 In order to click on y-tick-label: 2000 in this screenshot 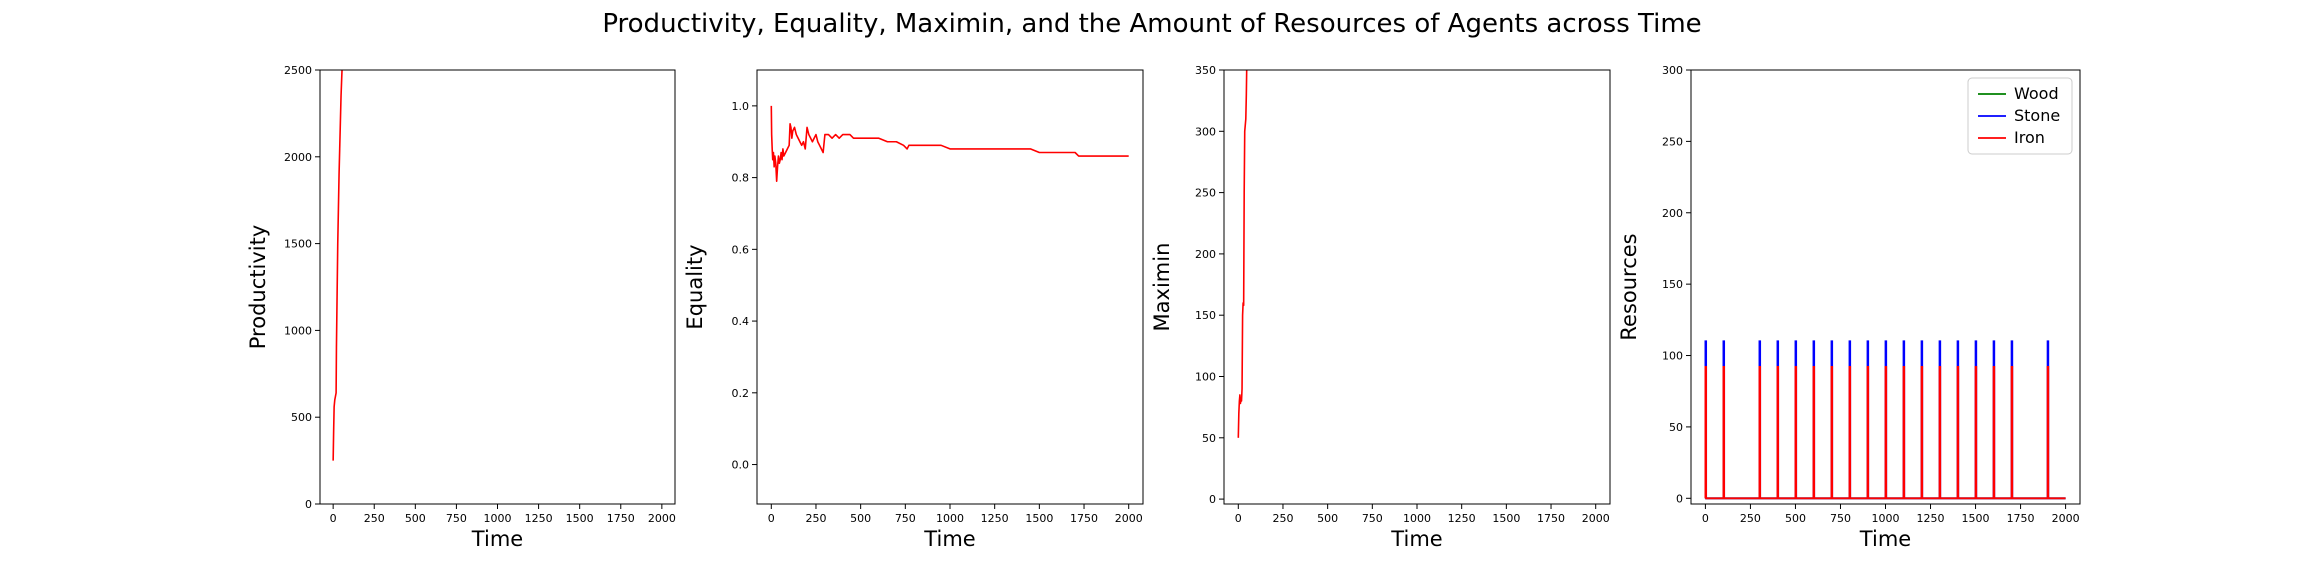, I will do `click(298, 157)`.